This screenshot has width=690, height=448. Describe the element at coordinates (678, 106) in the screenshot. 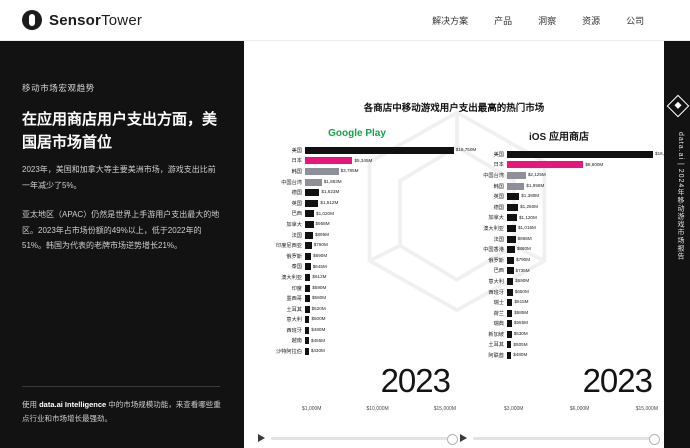

I see `data-ai-diamond-icon` at that location.